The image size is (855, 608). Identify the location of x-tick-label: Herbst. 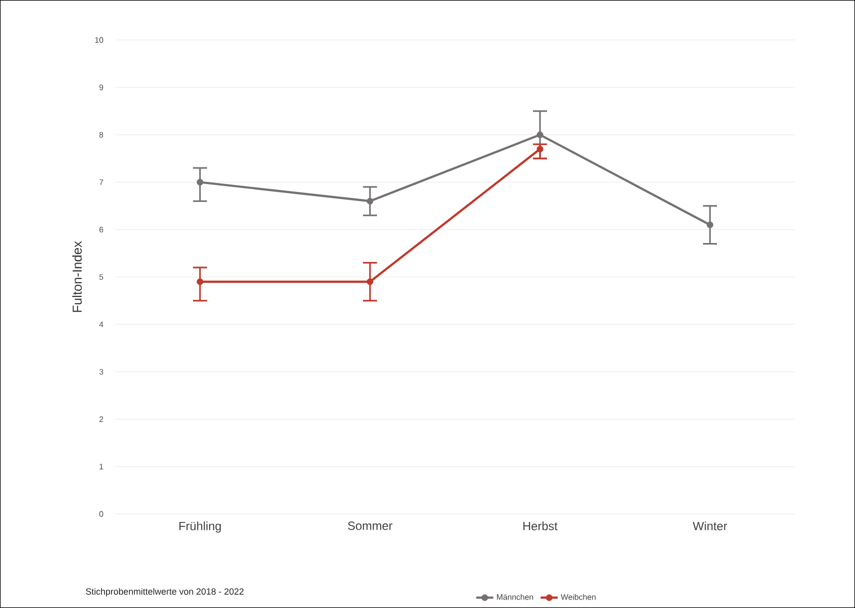
(540, 526).